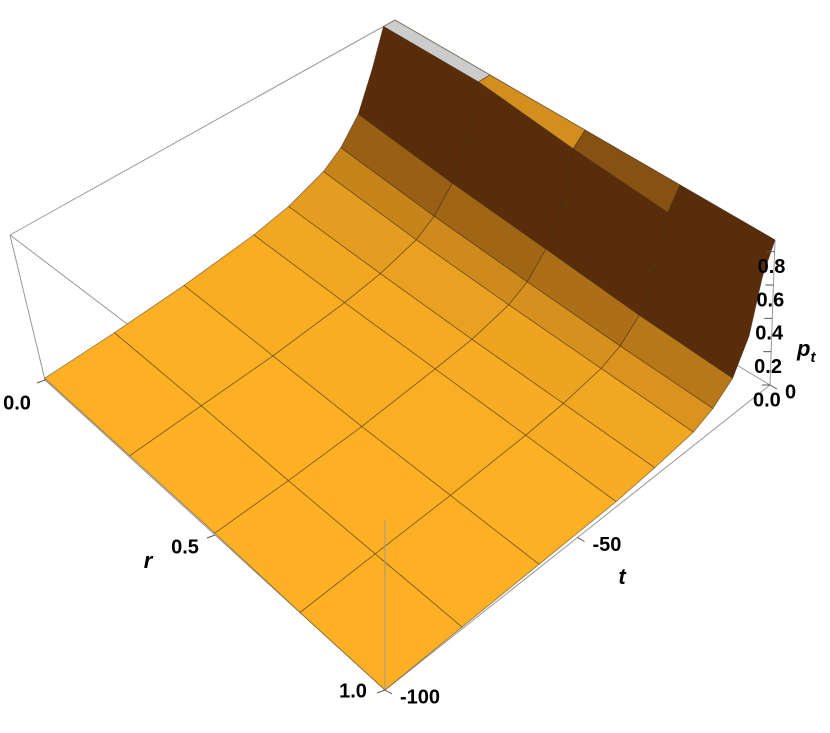  Describe the element at coordinates (381, 622) in the screenshot. I see `surface-patch` at that location.